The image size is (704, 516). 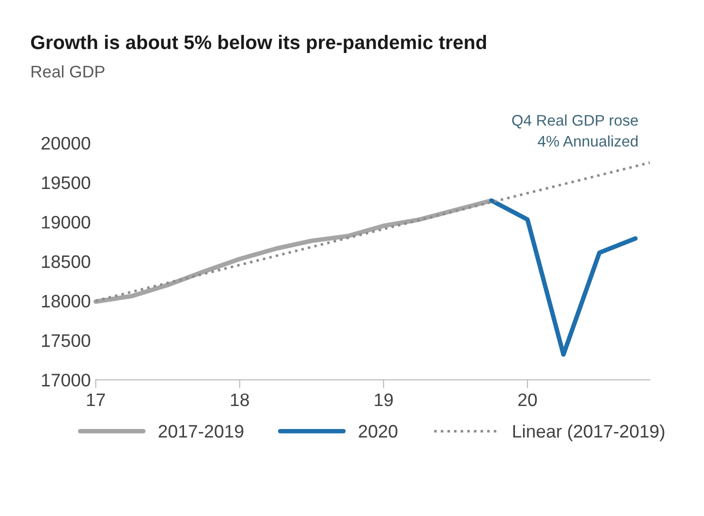 I want to click on y-tick-label: 19000, so click(x=66, y=222).